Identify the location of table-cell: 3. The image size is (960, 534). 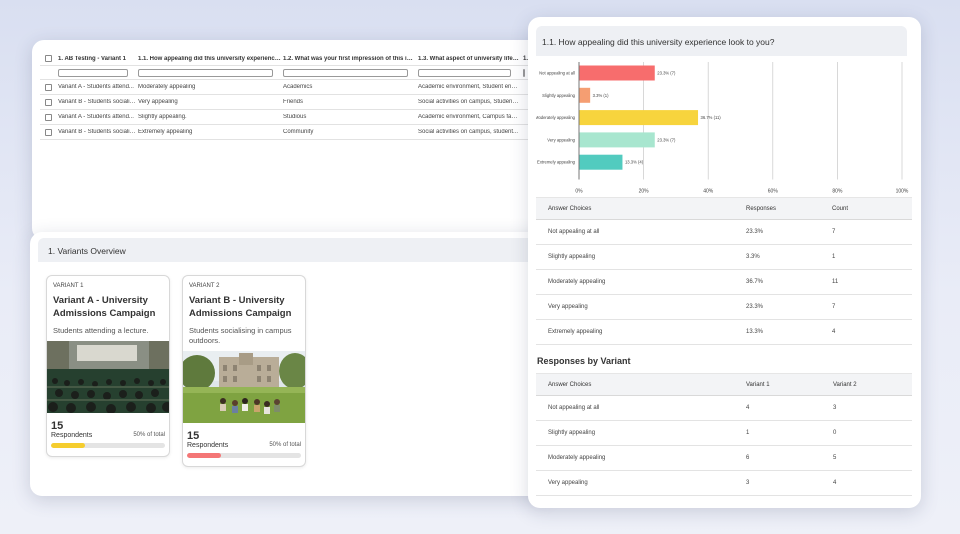
(748, 483).